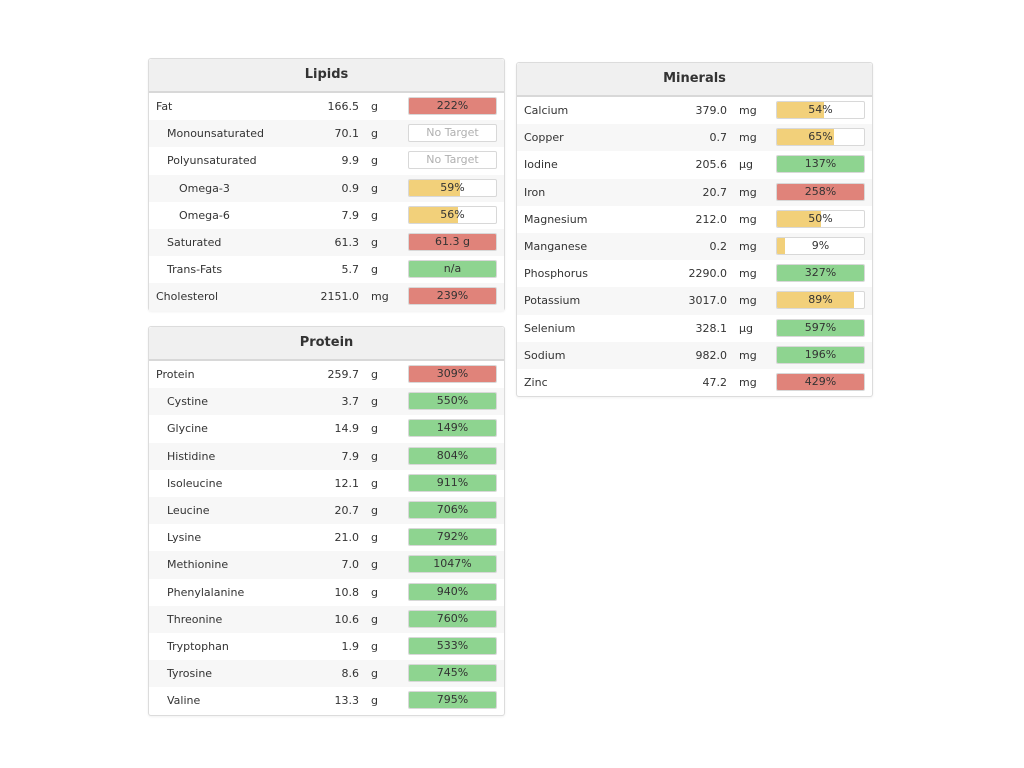  Describe the element at coordinates (452, 482) in the screenshot. I see `target-progress-bar: 911%` at that location.